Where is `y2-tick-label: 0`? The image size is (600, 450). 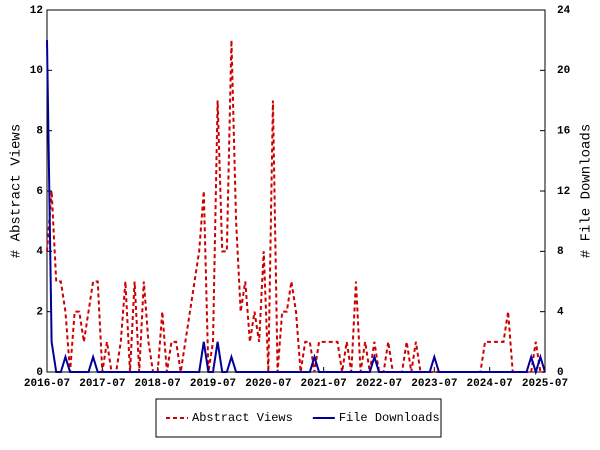
y2-tick-label: 0 is located at coordinates (560, 373).